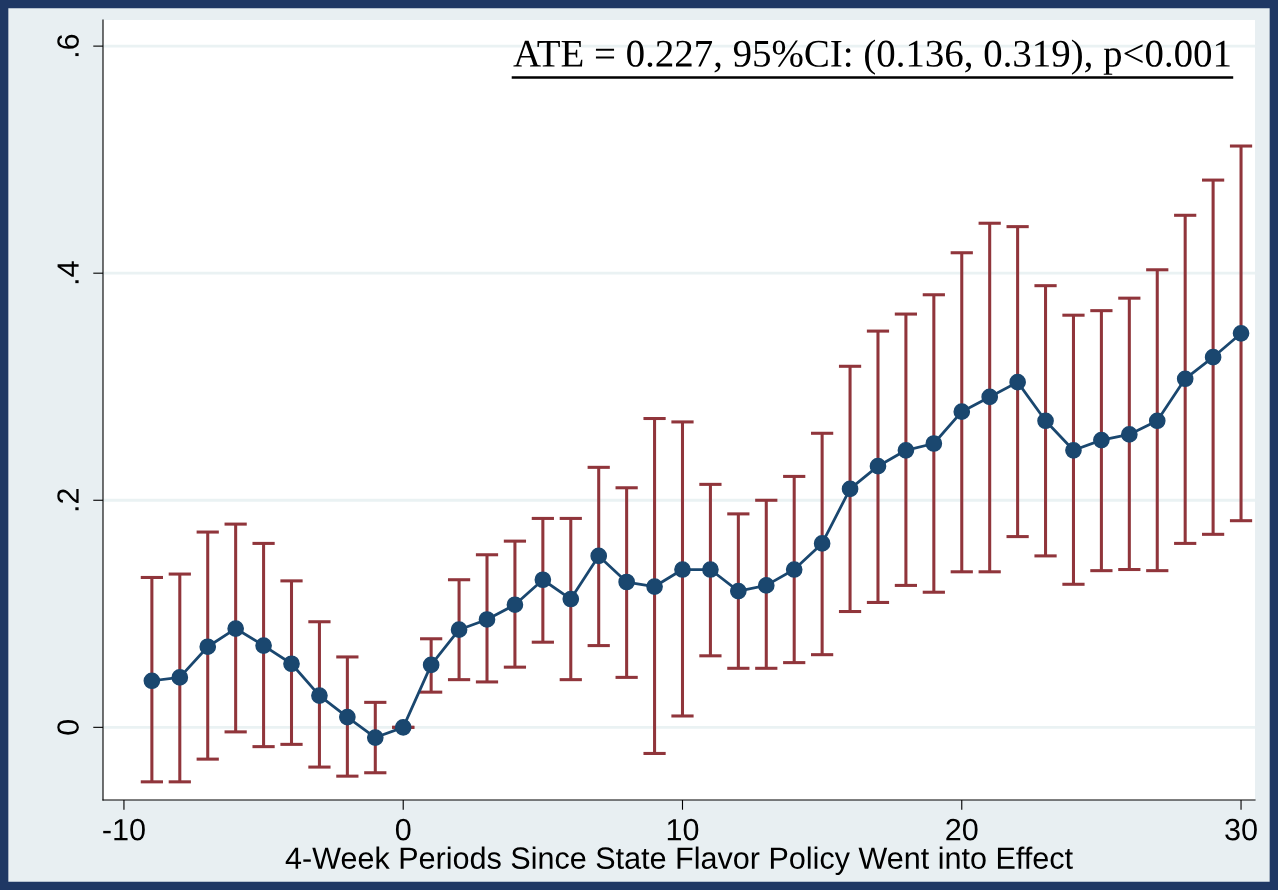 This screenshot has height=890, width=1278. What do you see at coordinates (403, 829) in the screenshot?
I see `x-tick-label: 0` at bounding box center [403, 829].